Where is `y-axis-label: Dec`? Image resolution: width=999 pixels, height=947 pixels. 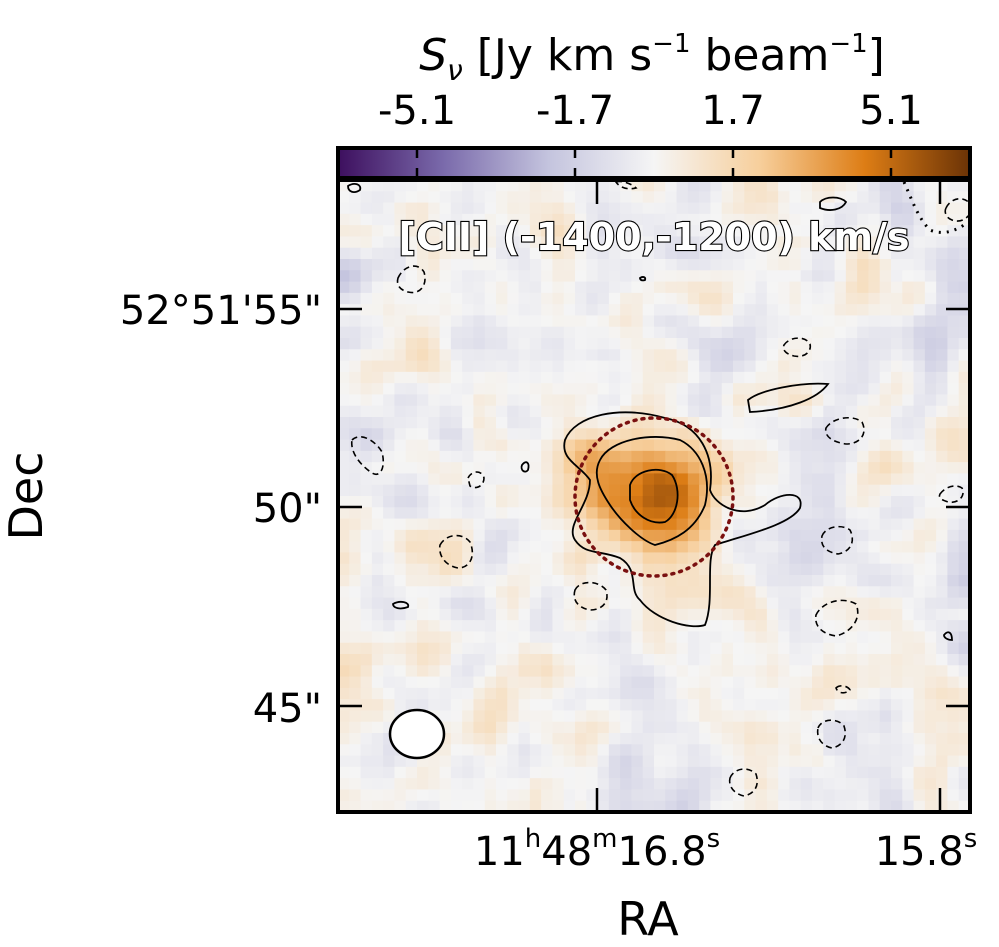
y-axis-label: Dec is located at coordinates (26, 495).